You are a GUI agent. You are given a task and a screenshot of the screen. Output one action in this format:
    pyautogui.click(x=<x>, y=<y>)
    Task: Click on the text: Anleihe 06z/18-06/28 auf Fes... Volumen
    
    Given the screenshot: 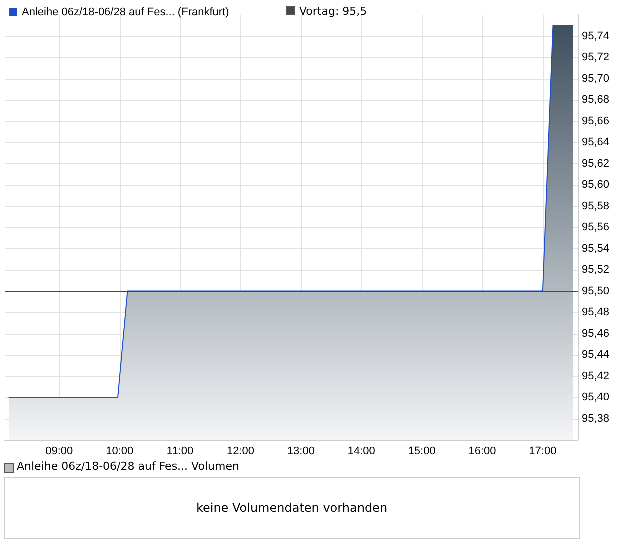 What is the action you would take?
    pyautogui.click(x=128, y=466)
    